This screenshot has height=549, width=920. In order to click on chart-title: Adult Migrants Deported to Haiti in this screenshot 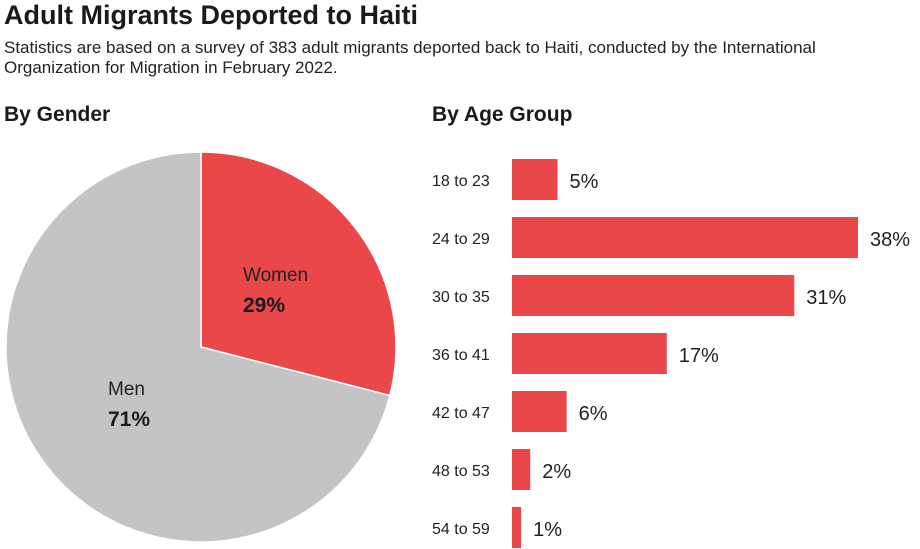, I will do `click(211, 15)`.